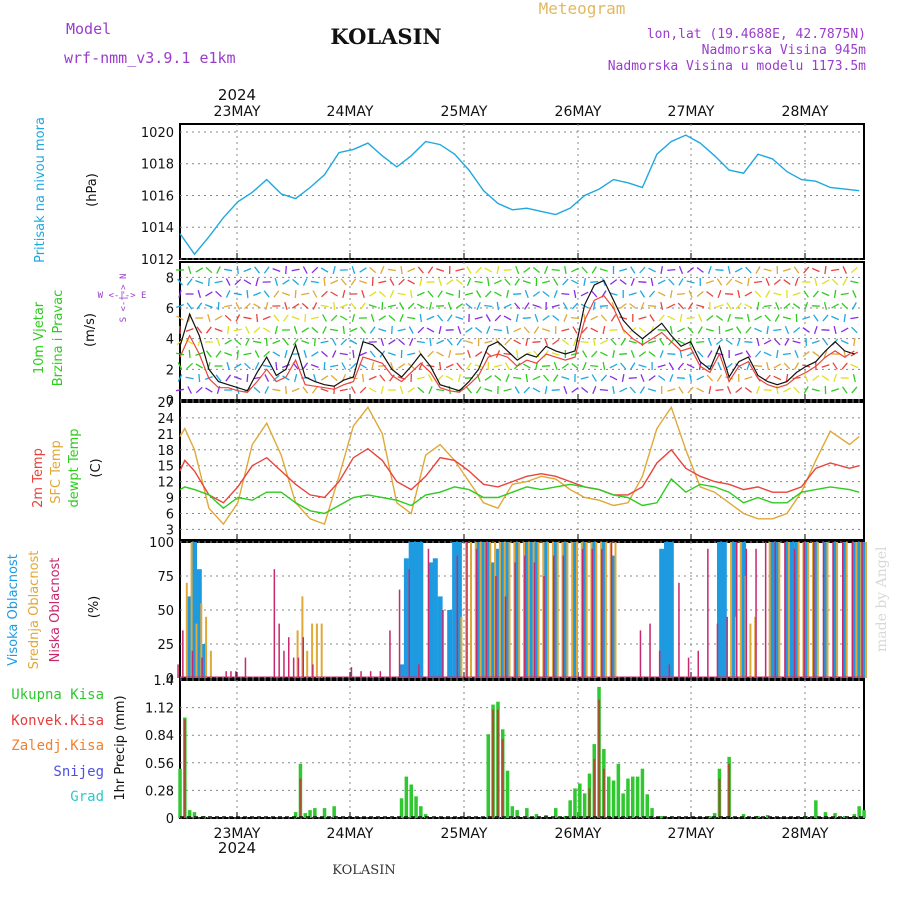 This screenshot has width=900, height=900. I want to click on pressure-line, so click(519, 195).